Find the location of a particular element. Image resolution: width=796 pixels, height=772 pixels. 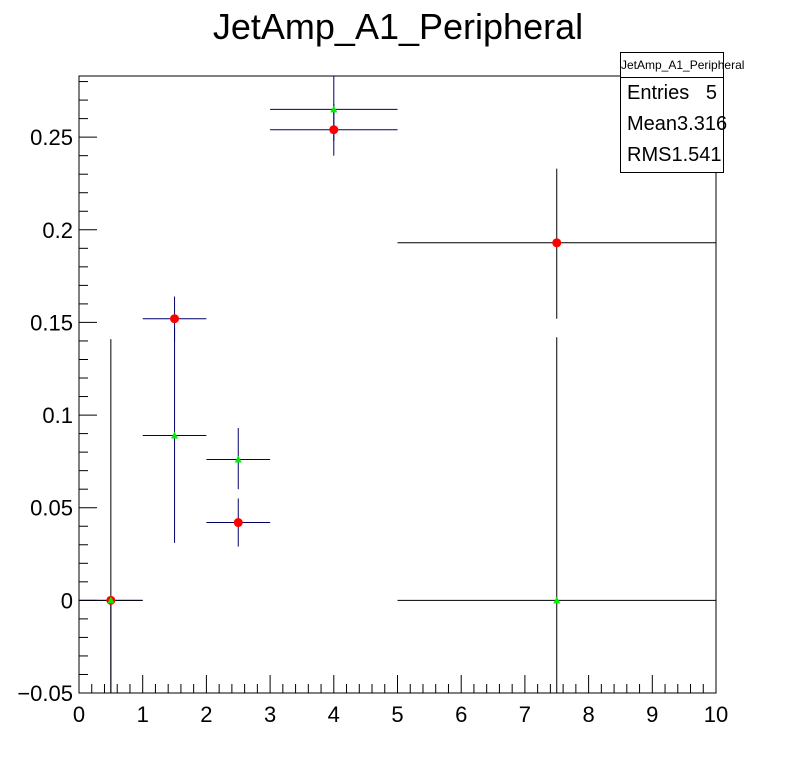

x-tick-label: 0 is located at coordinates (79, 714).